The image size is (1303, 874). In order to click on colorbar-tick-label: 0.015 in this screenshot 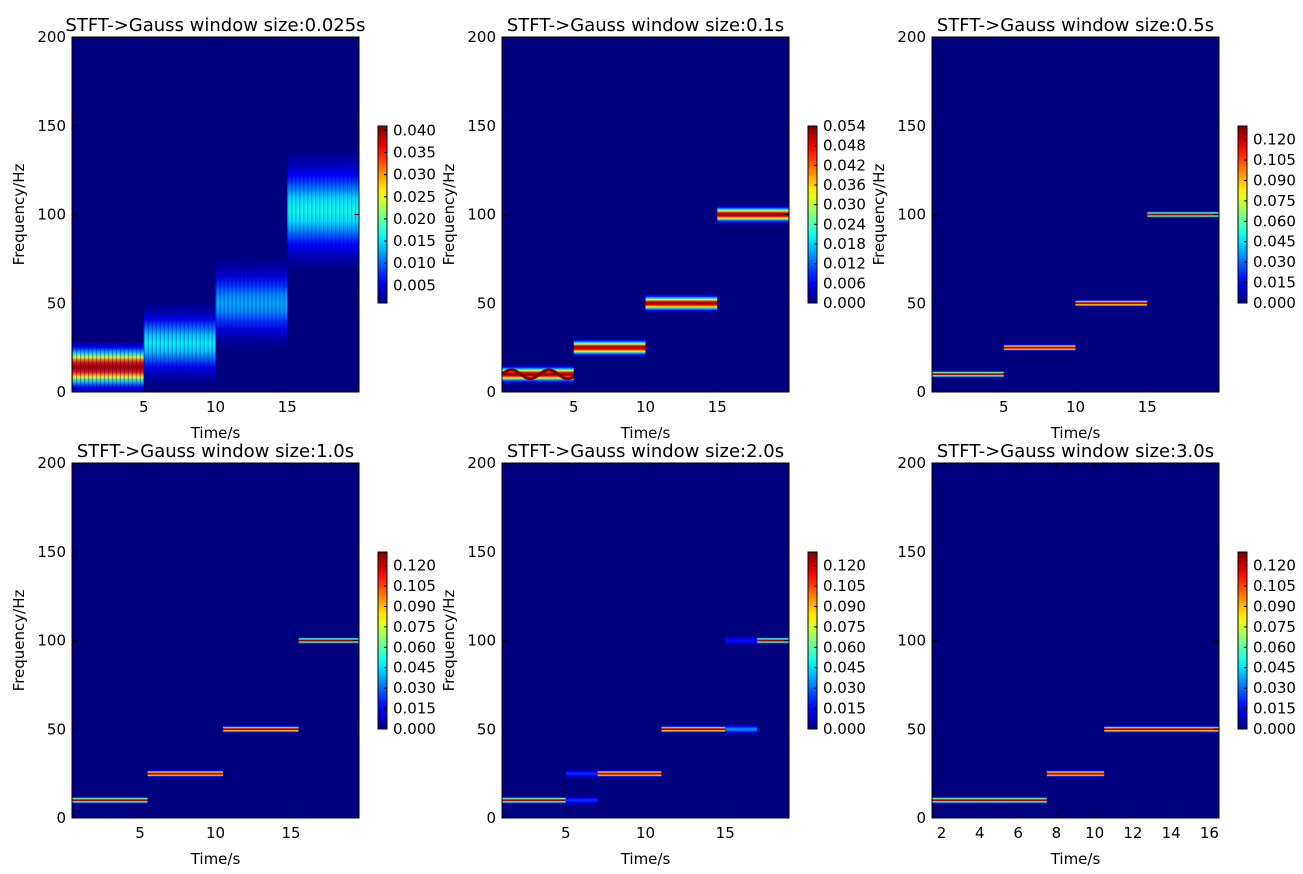, I will do `click(844, 709)`.